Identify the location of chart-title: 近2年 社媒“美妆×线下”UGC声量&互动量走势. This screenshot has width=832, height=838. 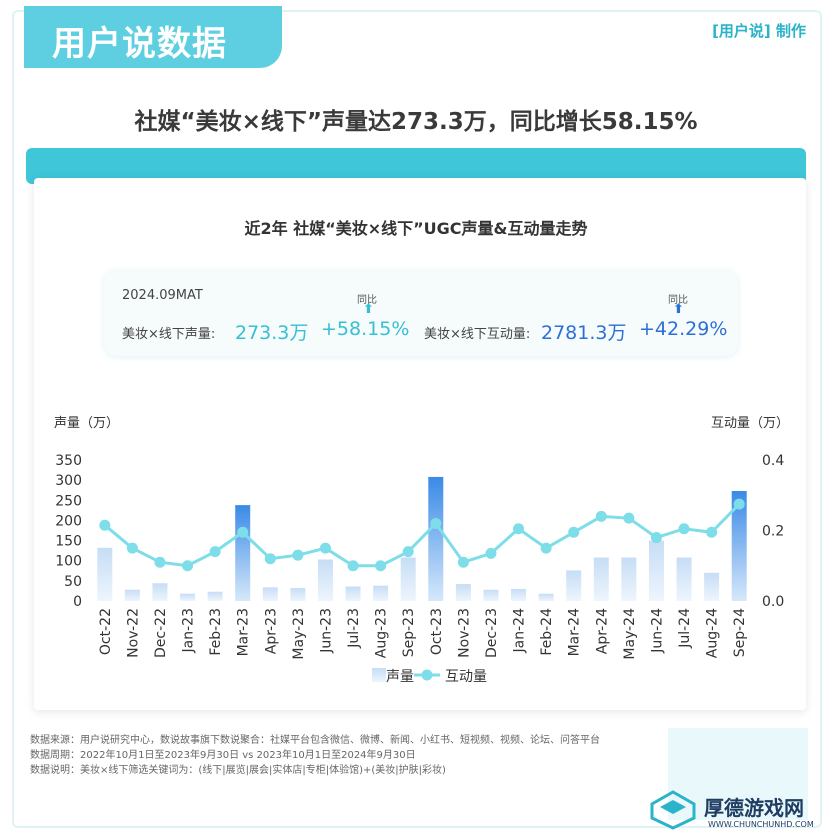
(416, 228).